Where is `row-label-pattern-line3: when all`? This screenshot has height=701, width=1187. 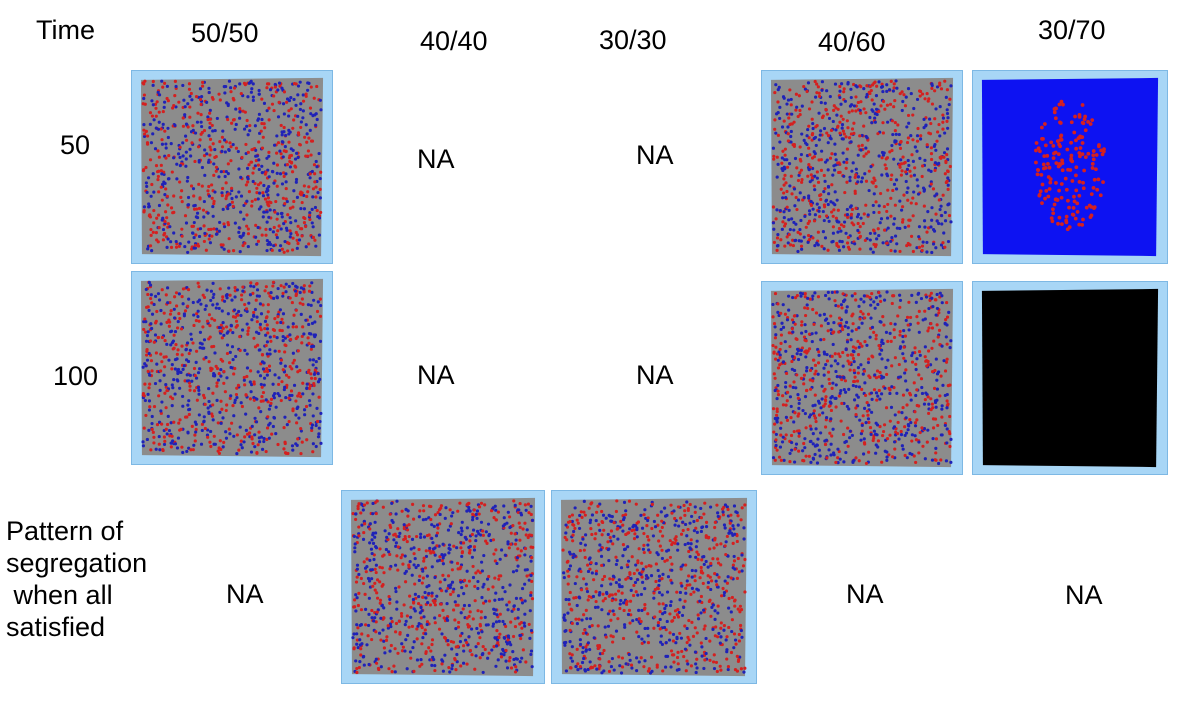 row-label-pattern-line3: when all is located at coordinates (59, 595).